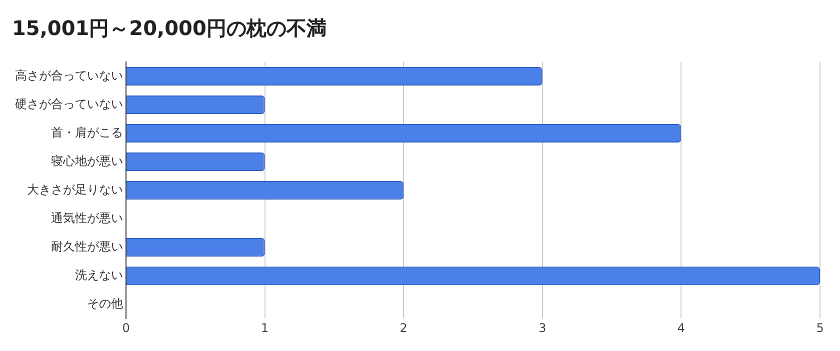 This screenshot has height=351, width=840. I want to click on x-tick-label: 0, so click(126, 327).